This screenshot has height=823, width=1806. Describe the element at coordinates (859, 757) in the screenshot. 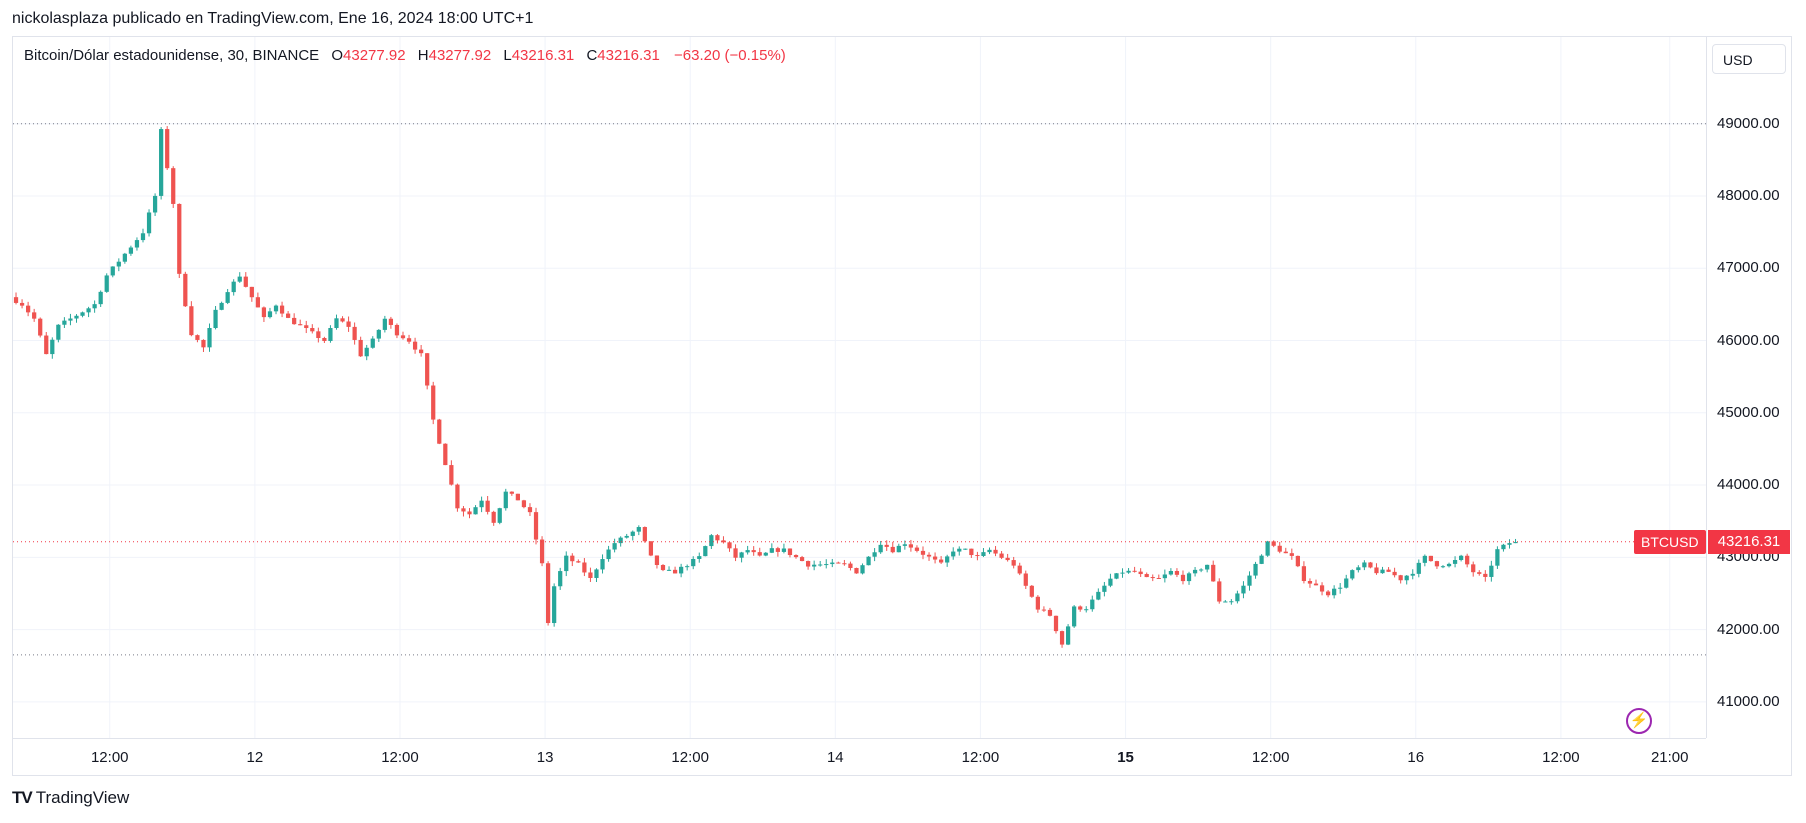

I see `time-scale` at that location.